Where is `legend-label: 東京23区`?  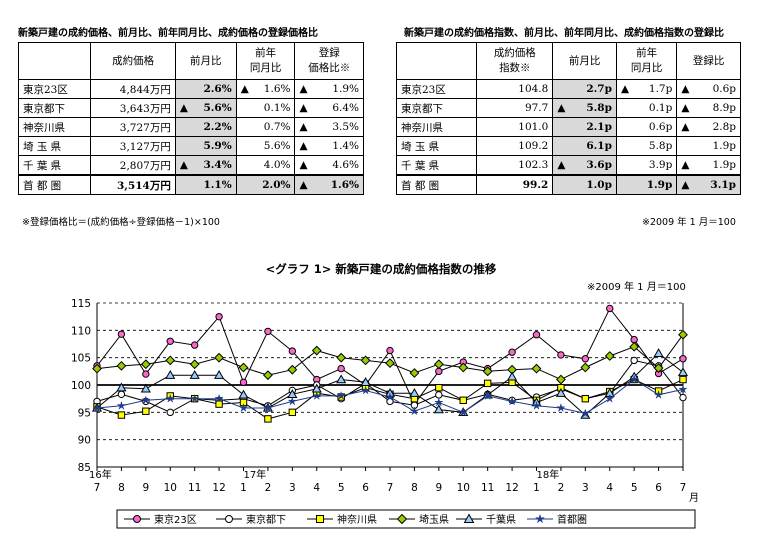 legend-label: 東京23区 is located at coordinates (175, 519).